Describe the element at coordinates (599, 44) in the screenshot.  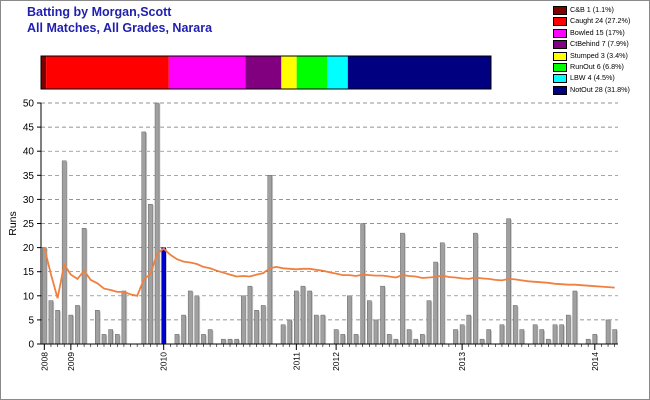
I see `legend-item-ctbehind: CtBehind 7 (7.9%)` at that location.